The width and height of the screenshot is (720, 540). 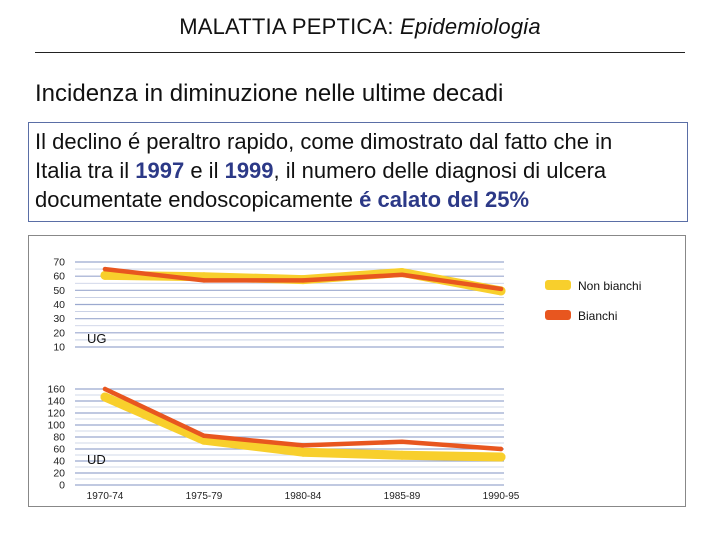 What do you see at coordinates (56, 402) in the screenshot?
I see `y-tick-label: 140` at bounding box center [56, 402].